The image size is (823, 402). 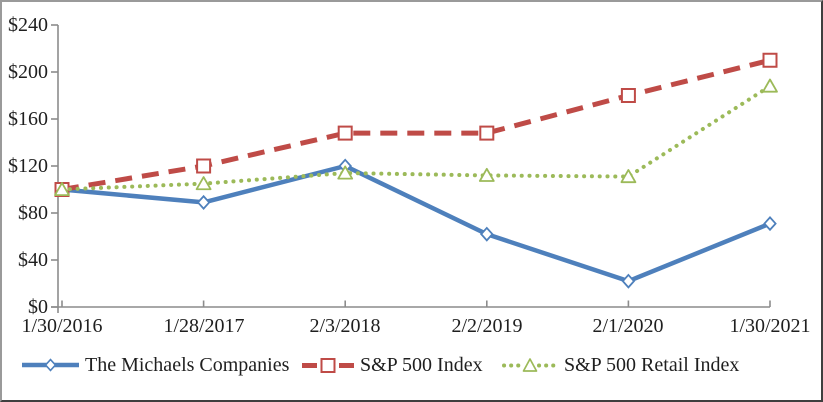 I want to click on legend-sample-solid-diamond-icon, so click(x=50, y=365).